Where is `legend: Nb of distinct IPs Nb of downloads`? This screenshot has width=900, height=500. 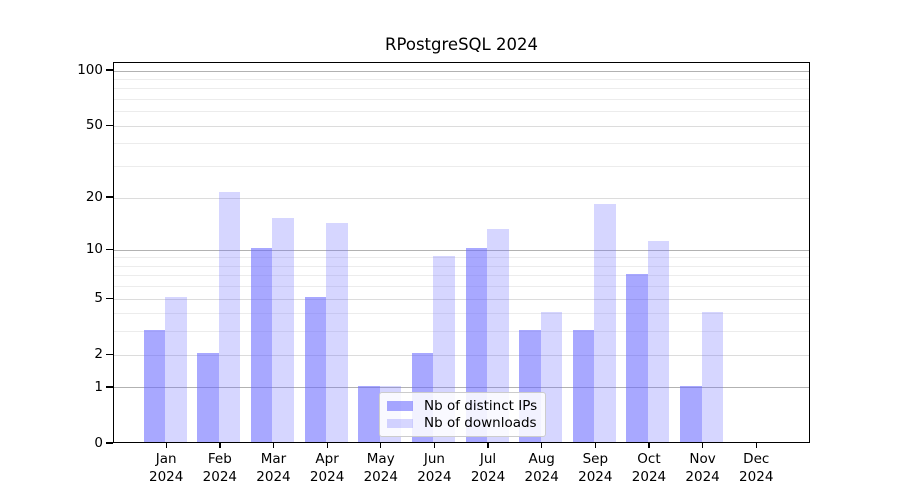 legend: Nb of distinct IPs Nb of downloads is located at coordinates (462, 414).